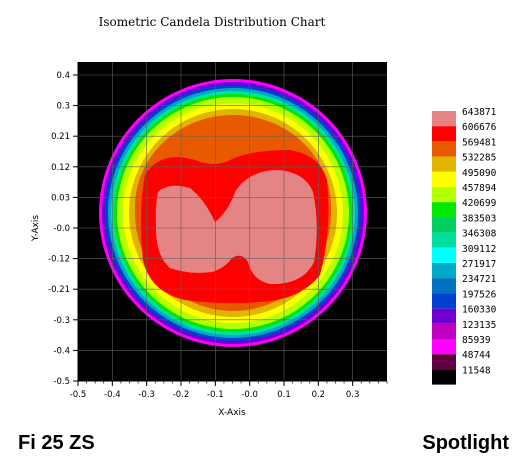  What do you see at coordinates (479, 142) in the screenshot?
I see `legend-value: 569481` at bounding box center [479, 142].